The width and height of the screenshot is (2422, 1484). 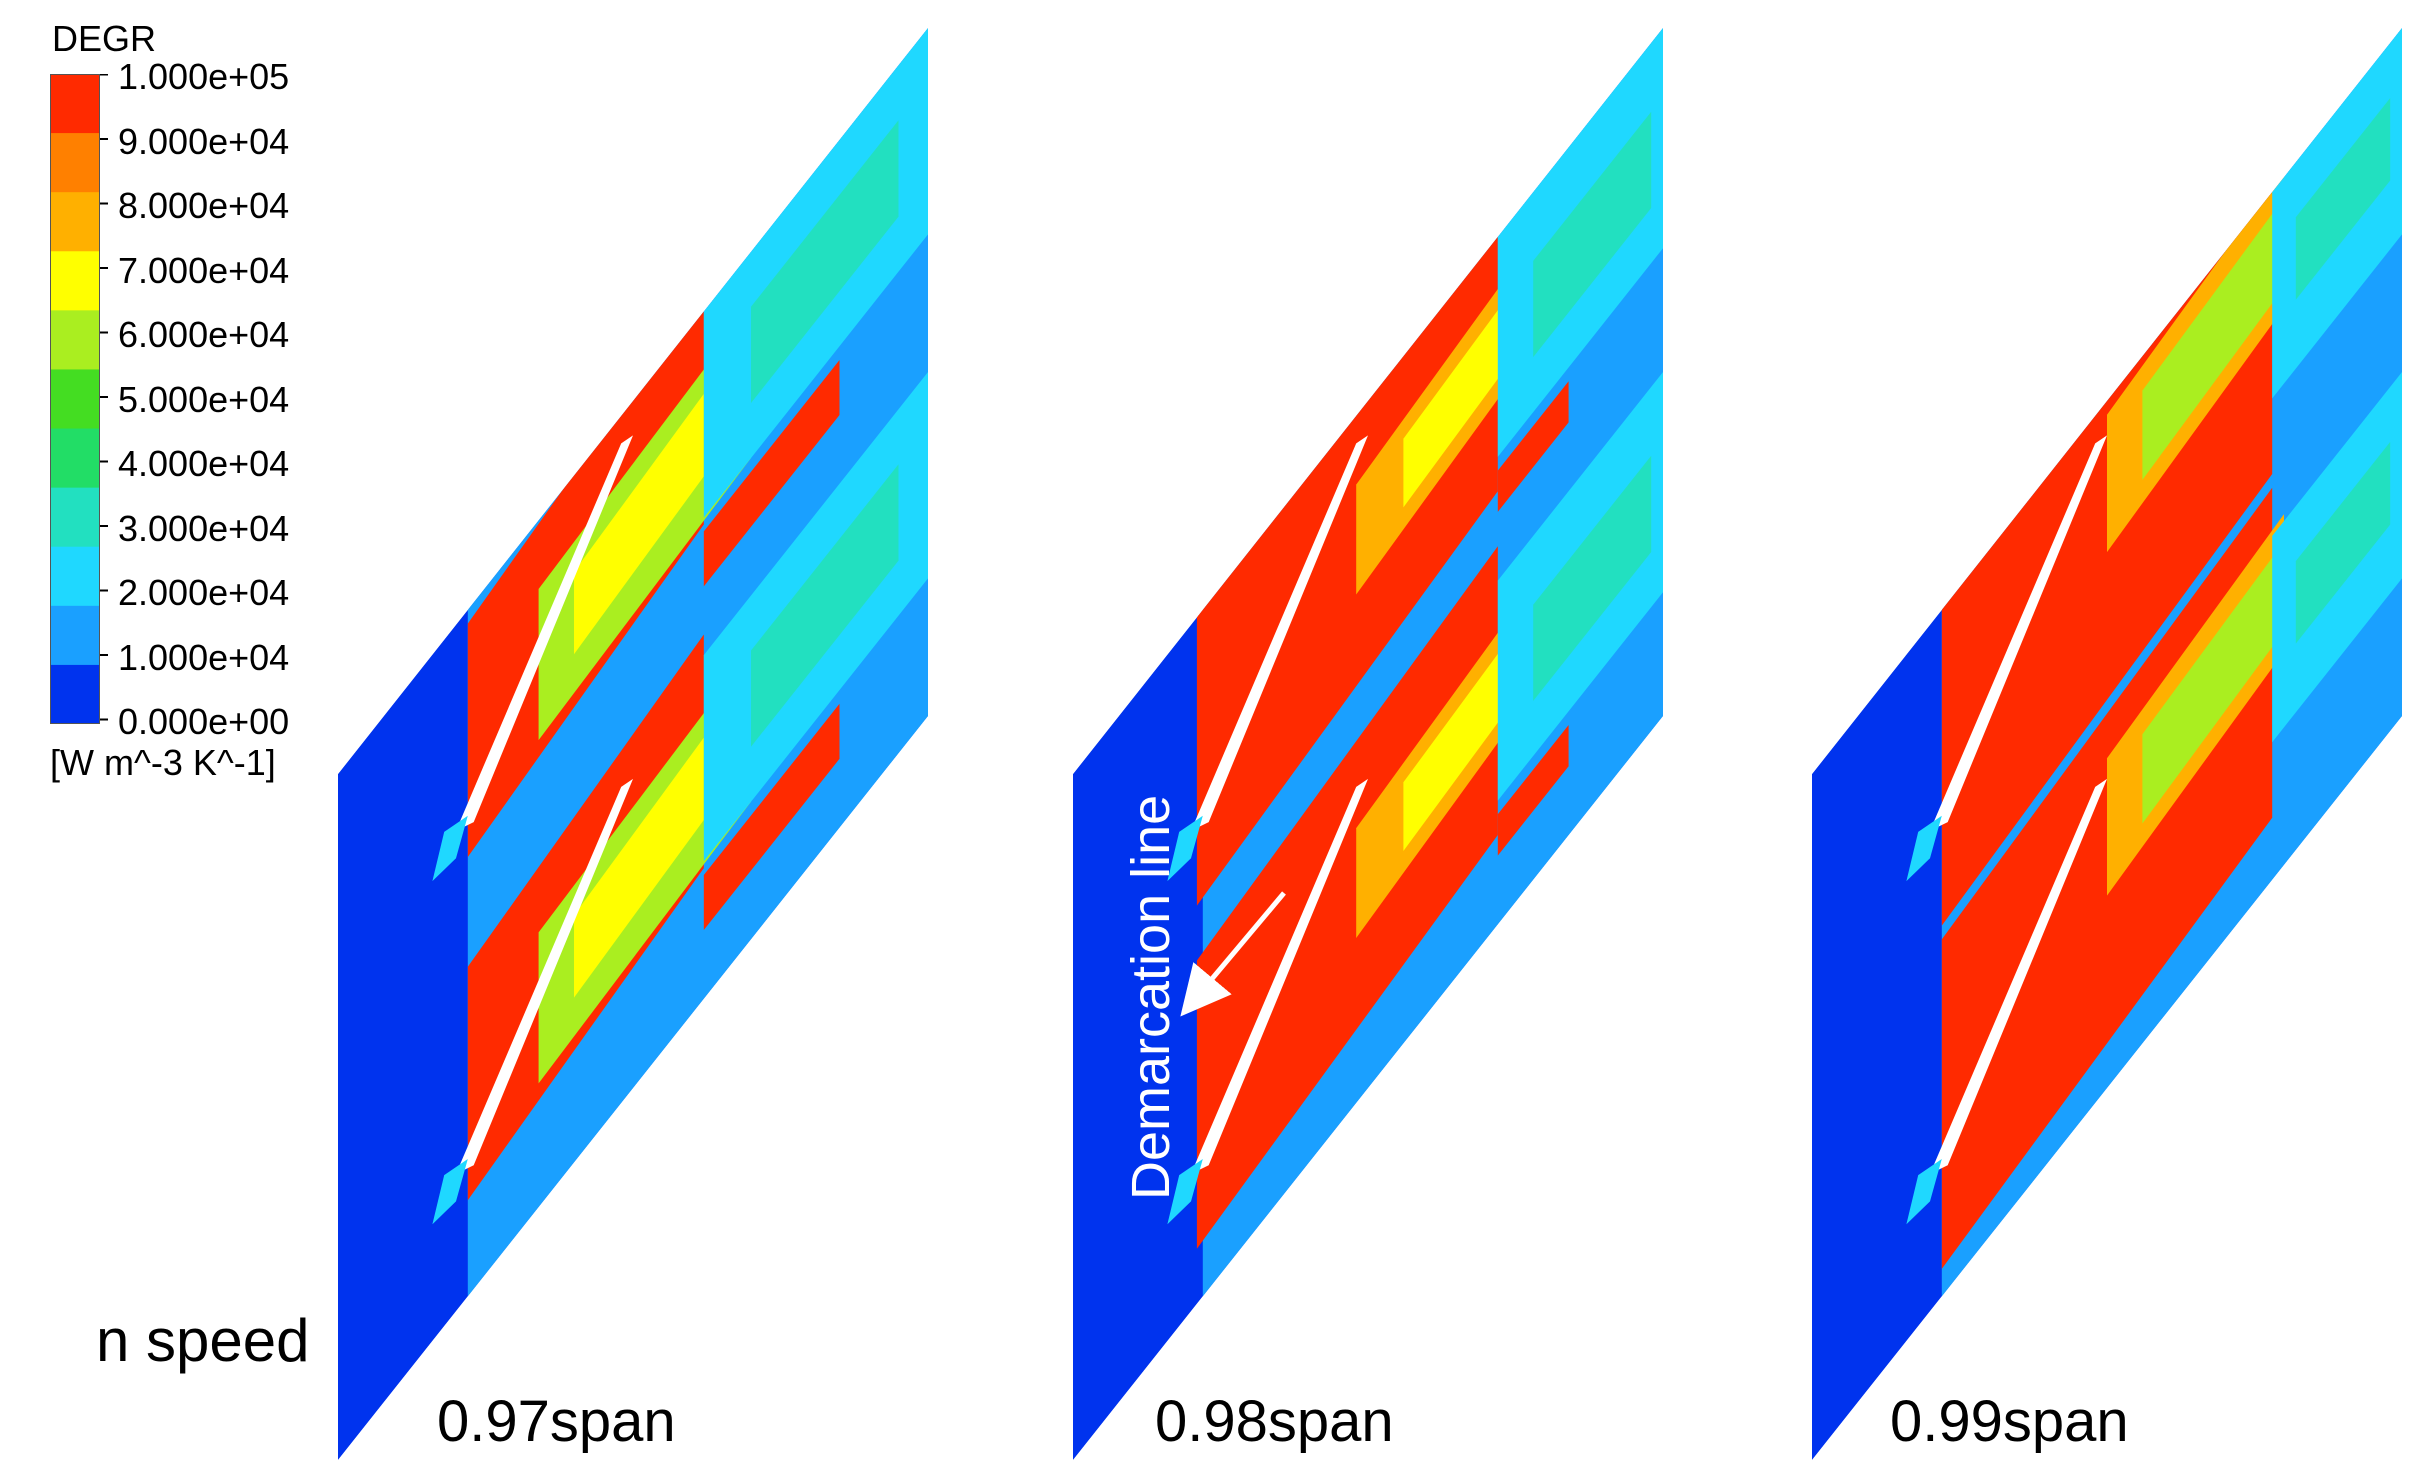 What do you see at coordinates (204, 592) in the screenshot?
I see `legend-tick-label: 2.000e+04` at bounding box center [204, 592].